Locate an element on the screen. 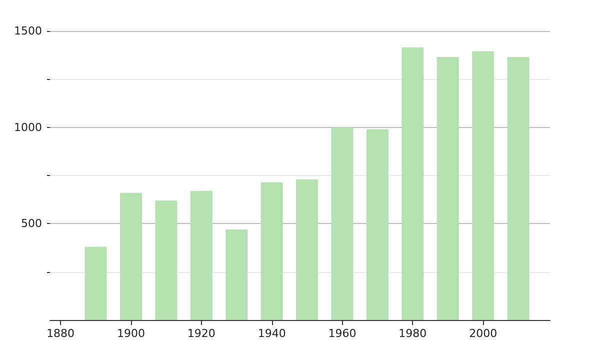  x-tick-label: 2000 is located at coordinates (483, 333).